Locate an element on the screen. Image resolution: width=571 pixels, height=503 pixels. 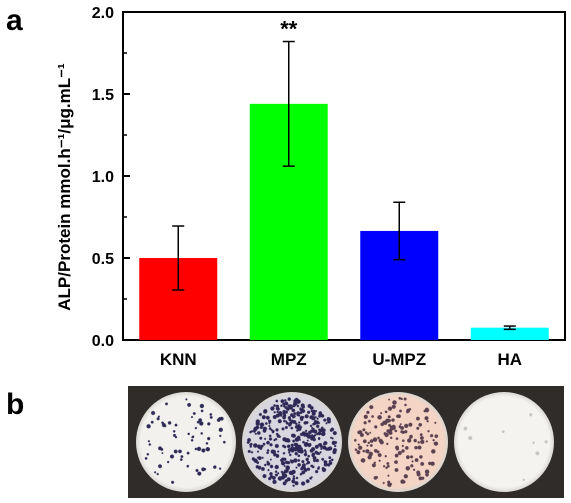
panel-label-b: b is located at coordinates (15, 404).